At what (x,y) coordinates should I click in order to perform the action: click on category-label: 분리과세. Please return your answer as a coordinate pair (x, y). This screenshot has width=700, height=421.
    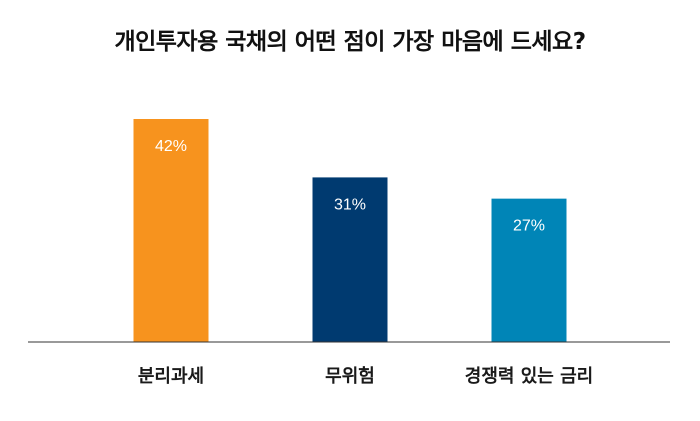
    Looking at the image, I should click on (171, 376).